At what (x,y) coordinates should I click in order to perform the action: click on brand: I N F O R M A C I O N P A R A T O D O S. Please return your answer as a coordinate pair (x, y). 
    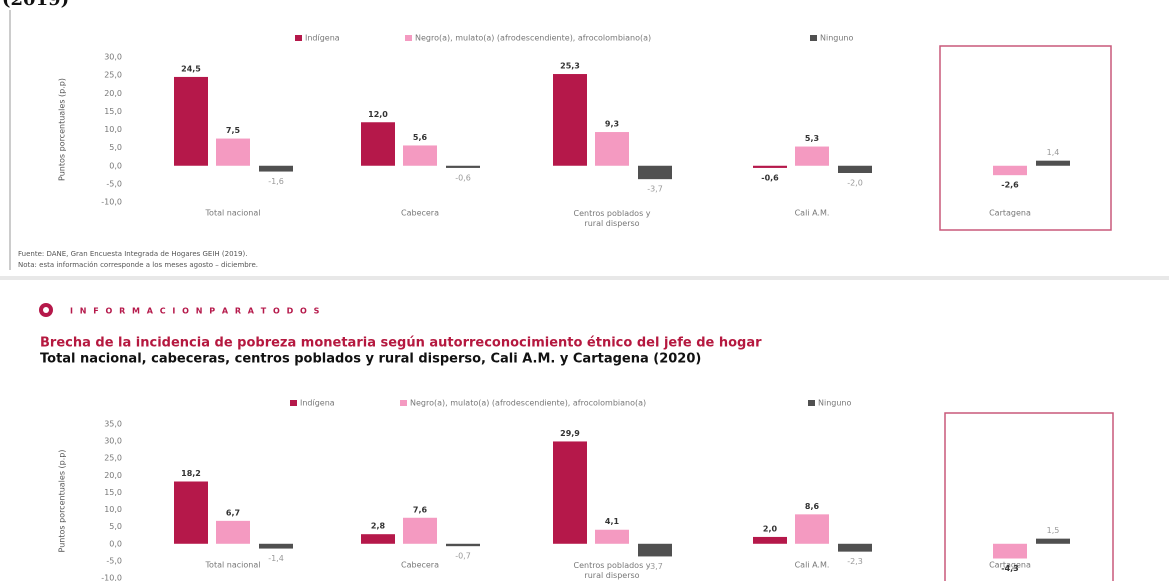
    Looking at the image, I should click on (195, 311).